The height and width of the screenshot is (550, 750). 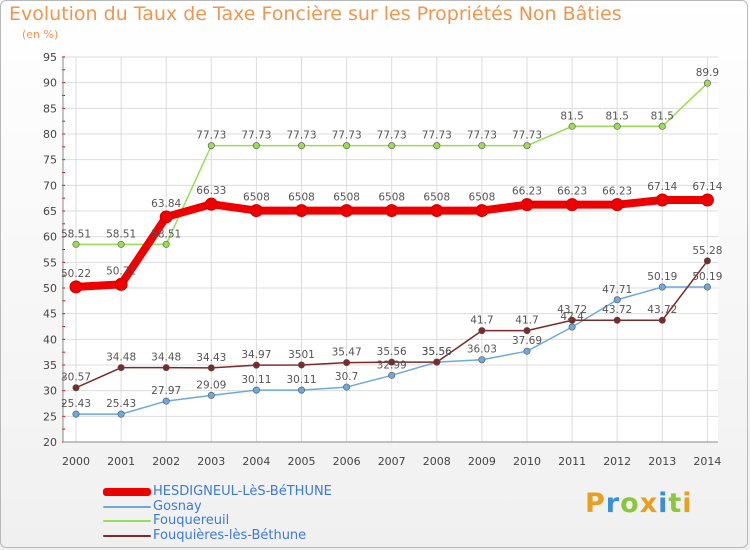 I want to click on logo-letter: t, so click(x=675, y=503).